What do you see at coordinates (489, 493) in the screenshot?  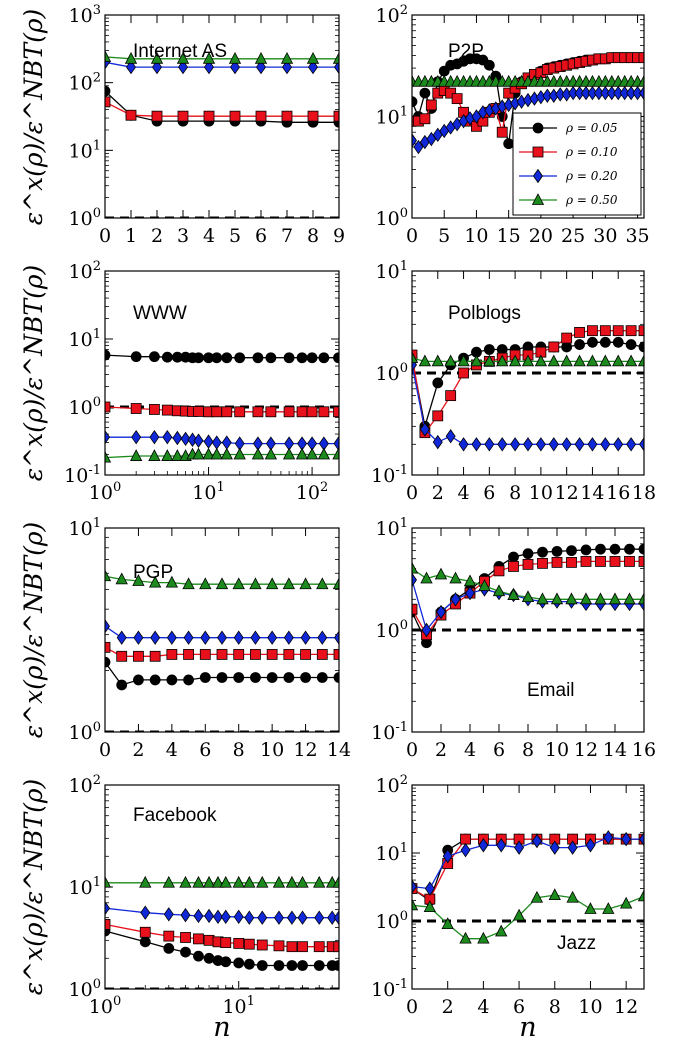 I see `x-tick-label: 6` at bounding box center [489, 493].